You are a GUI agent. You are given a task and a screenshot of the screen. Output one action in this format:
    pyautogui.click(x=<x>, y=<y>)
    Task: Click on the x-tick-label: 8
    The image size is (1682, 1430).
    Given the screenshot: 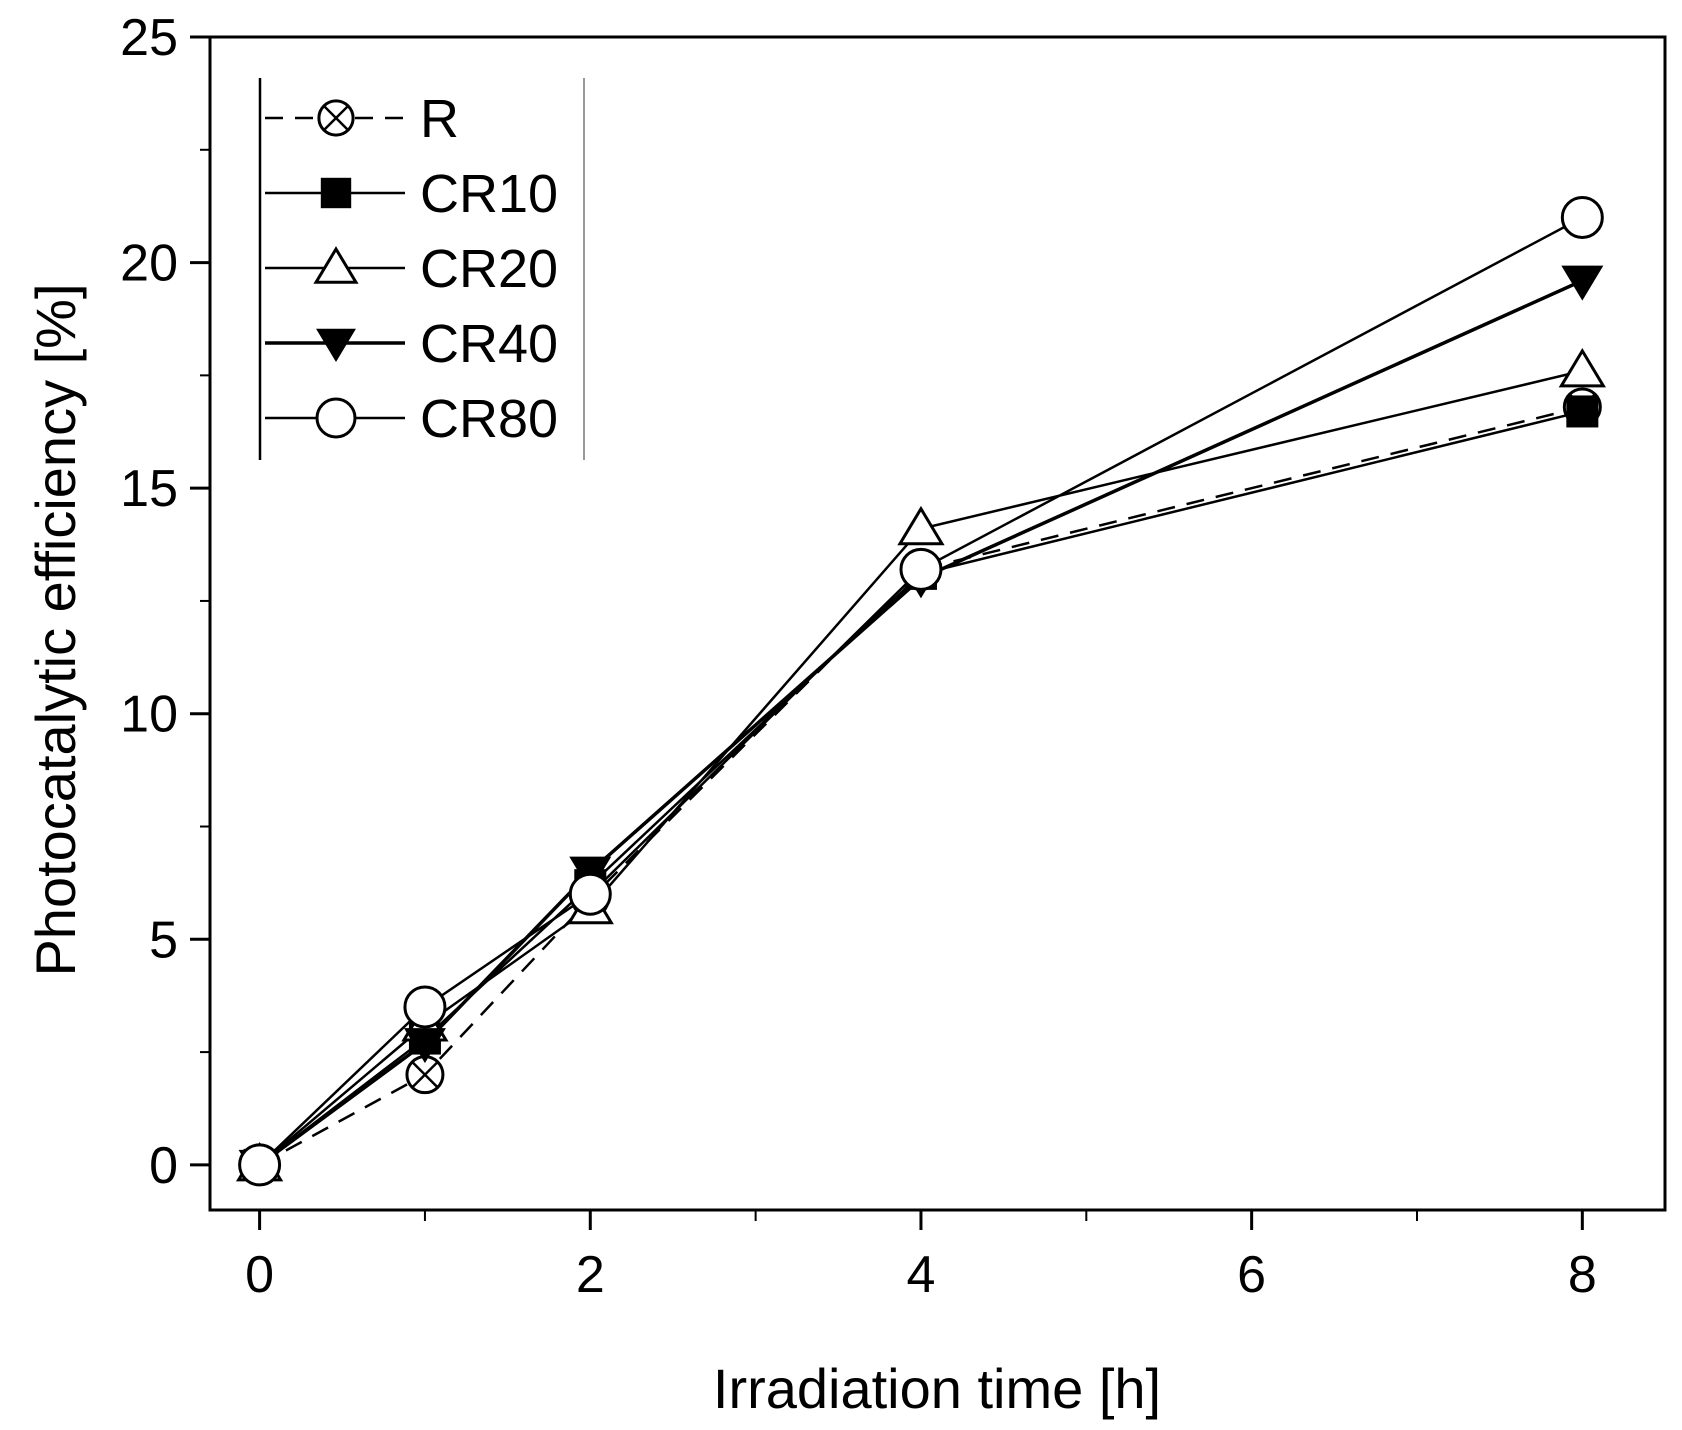 What is the action you would take?
    pyautogui.click(x=1582, y=1275)
    